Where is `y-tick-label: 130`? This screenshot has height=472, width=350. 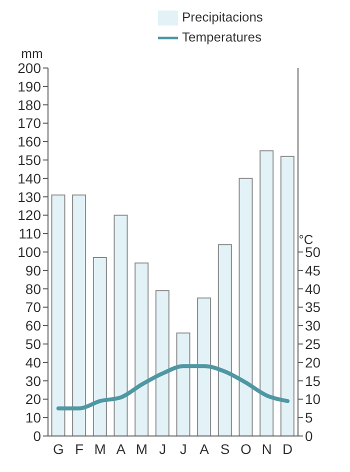
y-tick-label: 130 is located at coordinates (30, 196).